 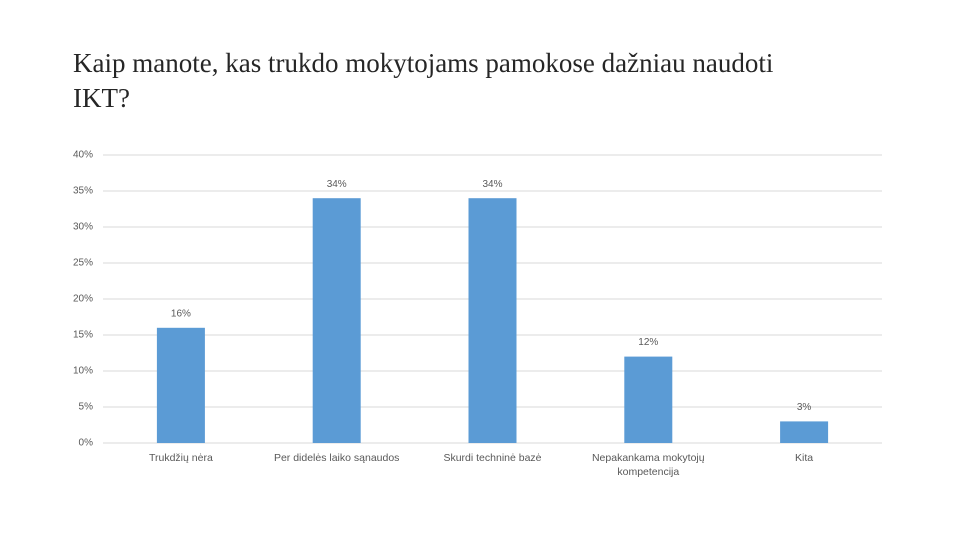 I want to click on value-label: 16%, so click(x=181, y=313).